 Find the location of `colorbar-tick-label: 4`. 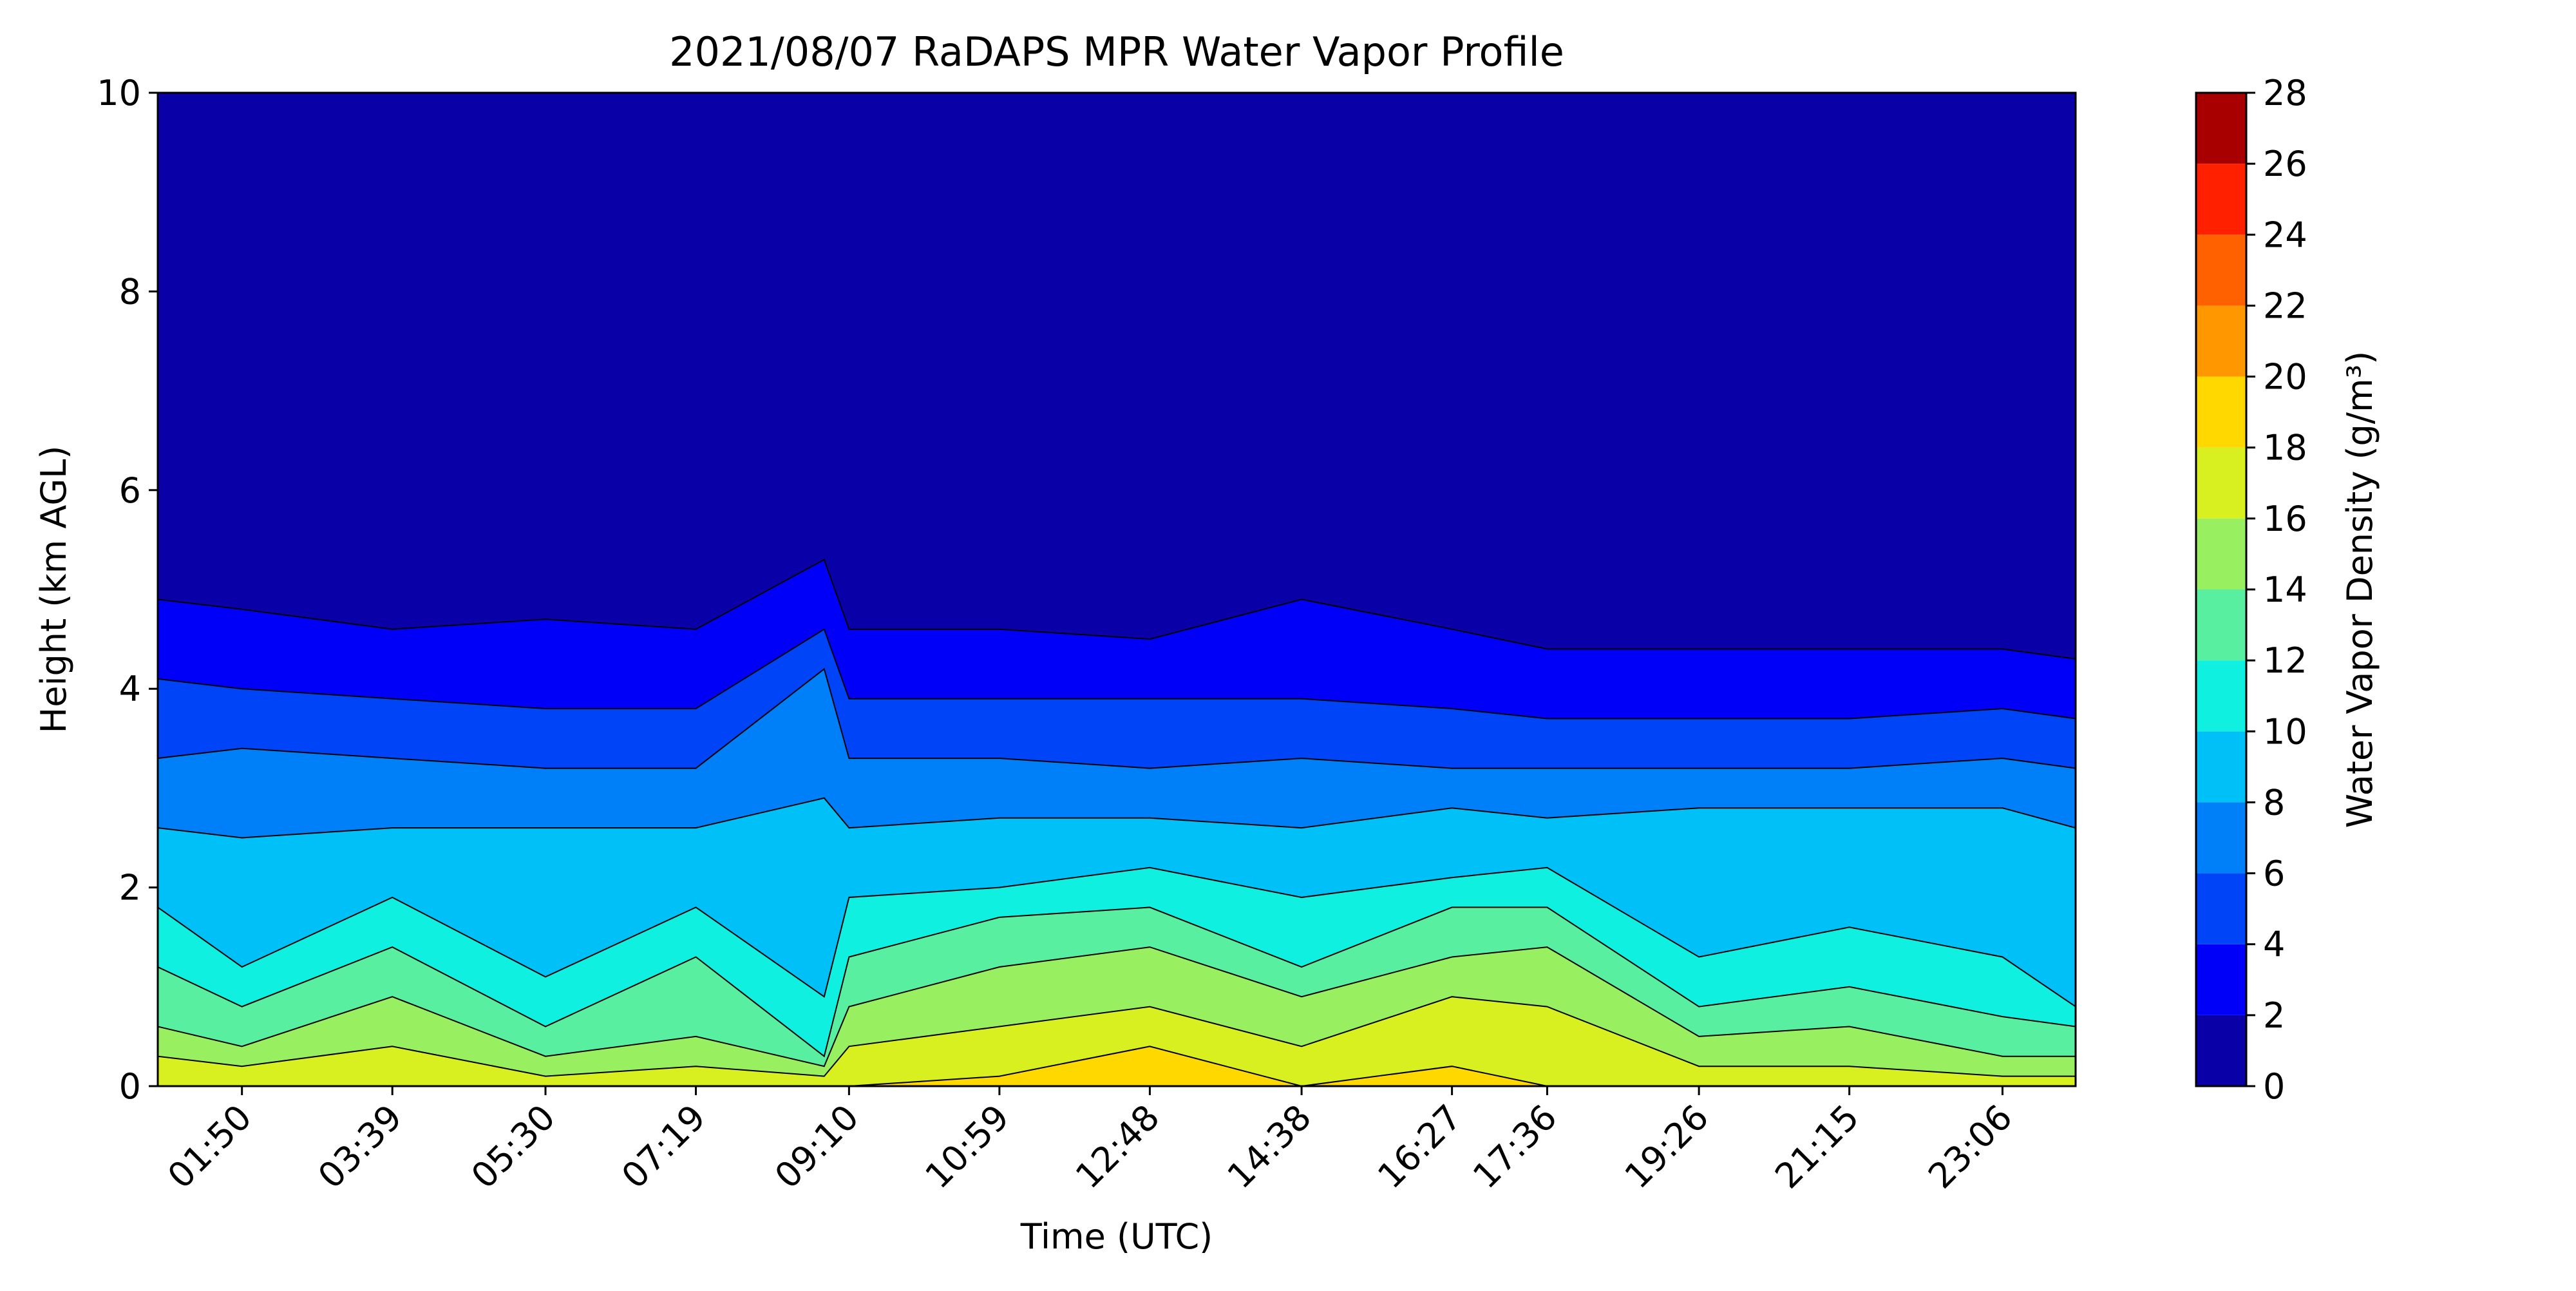

colorbar-tick-label: 4 is located at coordinates (2274, 944).